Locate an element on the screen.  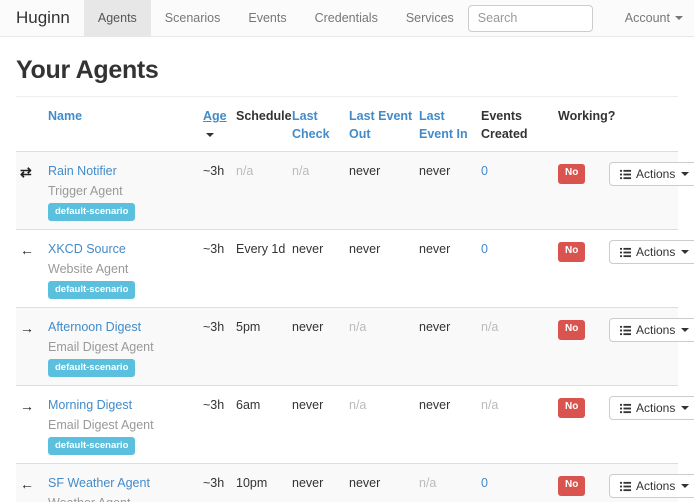
search-input is located at coordinates (530, 18).